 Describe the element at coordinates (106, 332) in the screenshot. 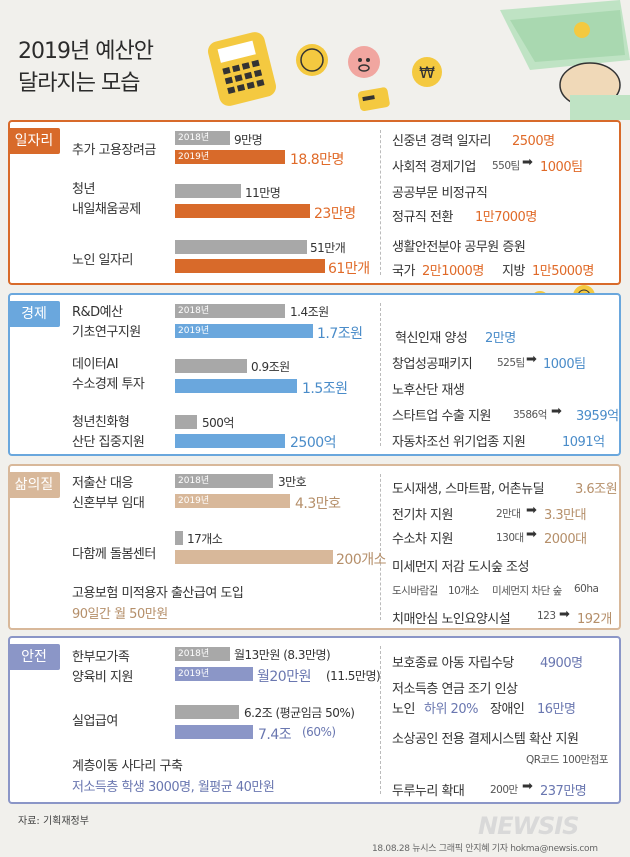

I see `economy-row1-label-2: 기초연구지원` at that location.